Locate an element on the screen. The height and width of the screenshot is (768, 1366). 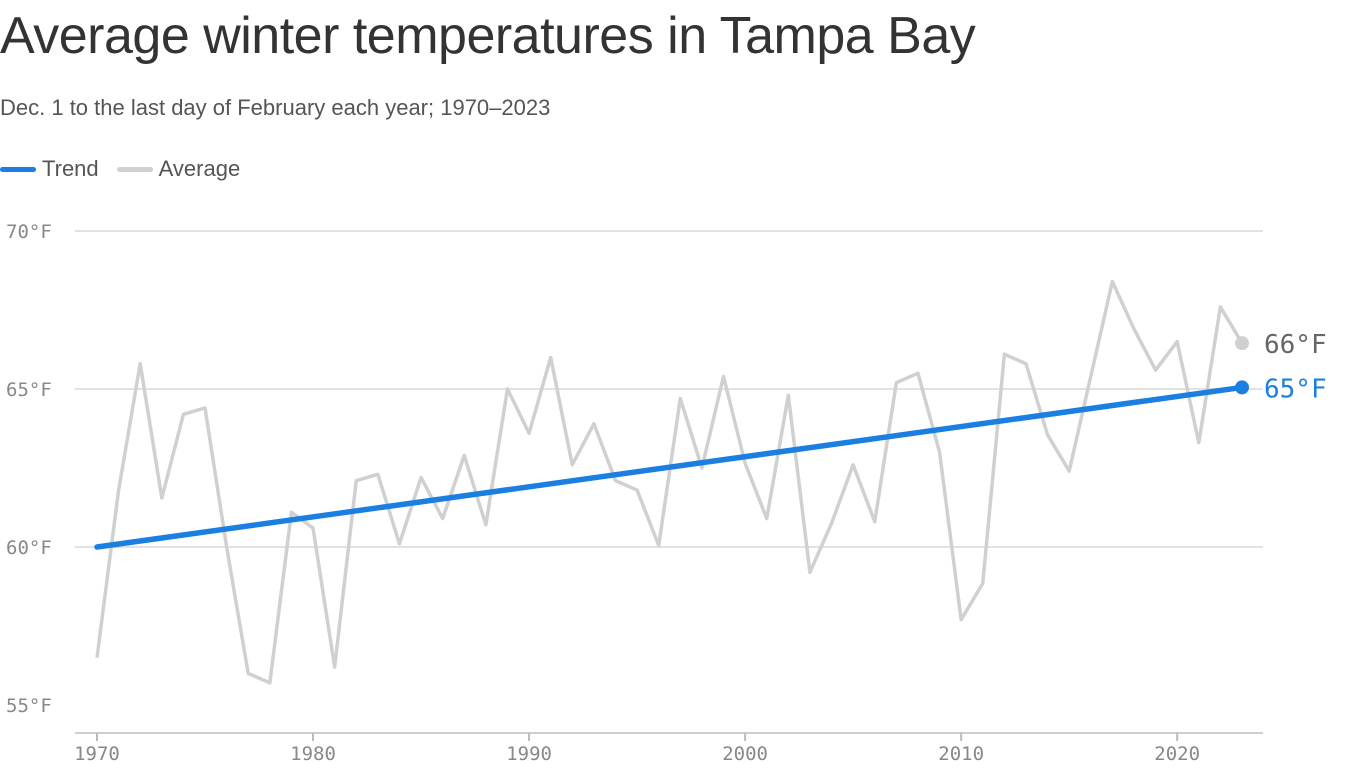
average-end-point is located at coordinates (1242, 343).